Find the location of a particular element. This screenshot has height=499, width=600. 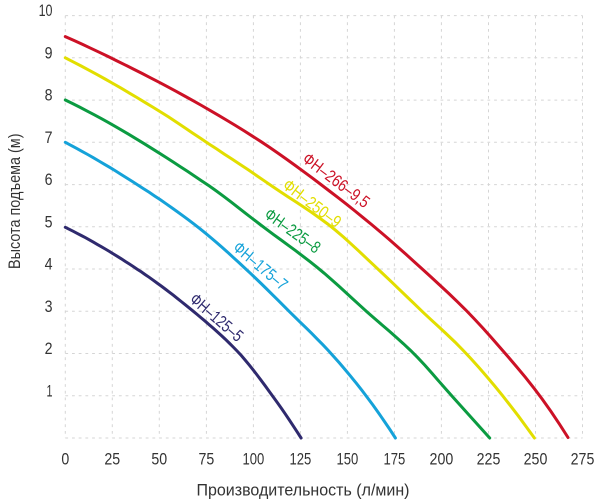

svg-text: 4 is located at coordinates (49, 265).